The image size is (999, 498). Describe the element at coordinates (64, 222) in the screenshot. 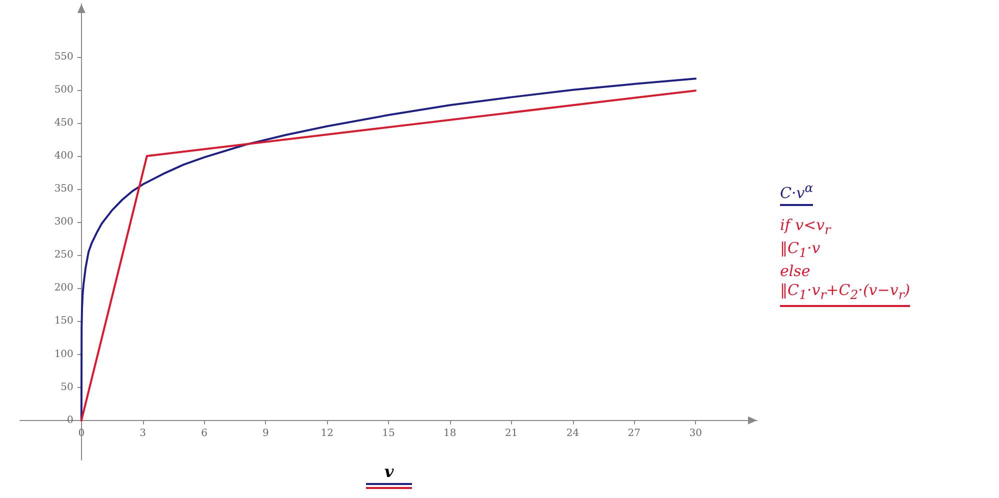

I see `y-tick-label: 300` at that location.